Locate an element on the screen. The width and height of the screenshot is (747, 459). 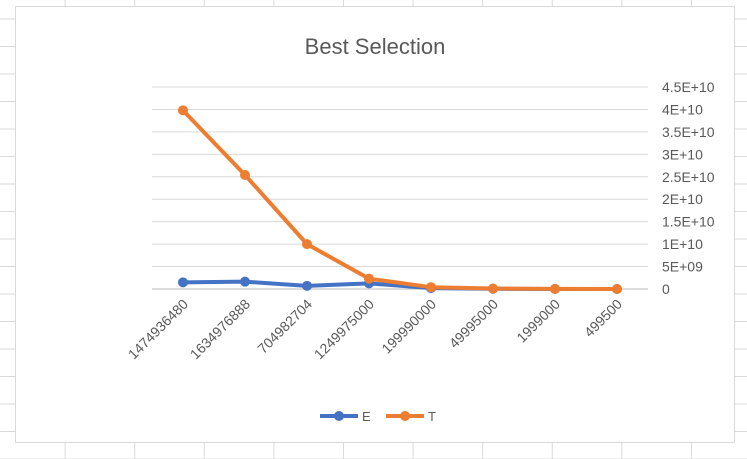
x-tick-label: 1249975000 is located at coordinates (344, 329).